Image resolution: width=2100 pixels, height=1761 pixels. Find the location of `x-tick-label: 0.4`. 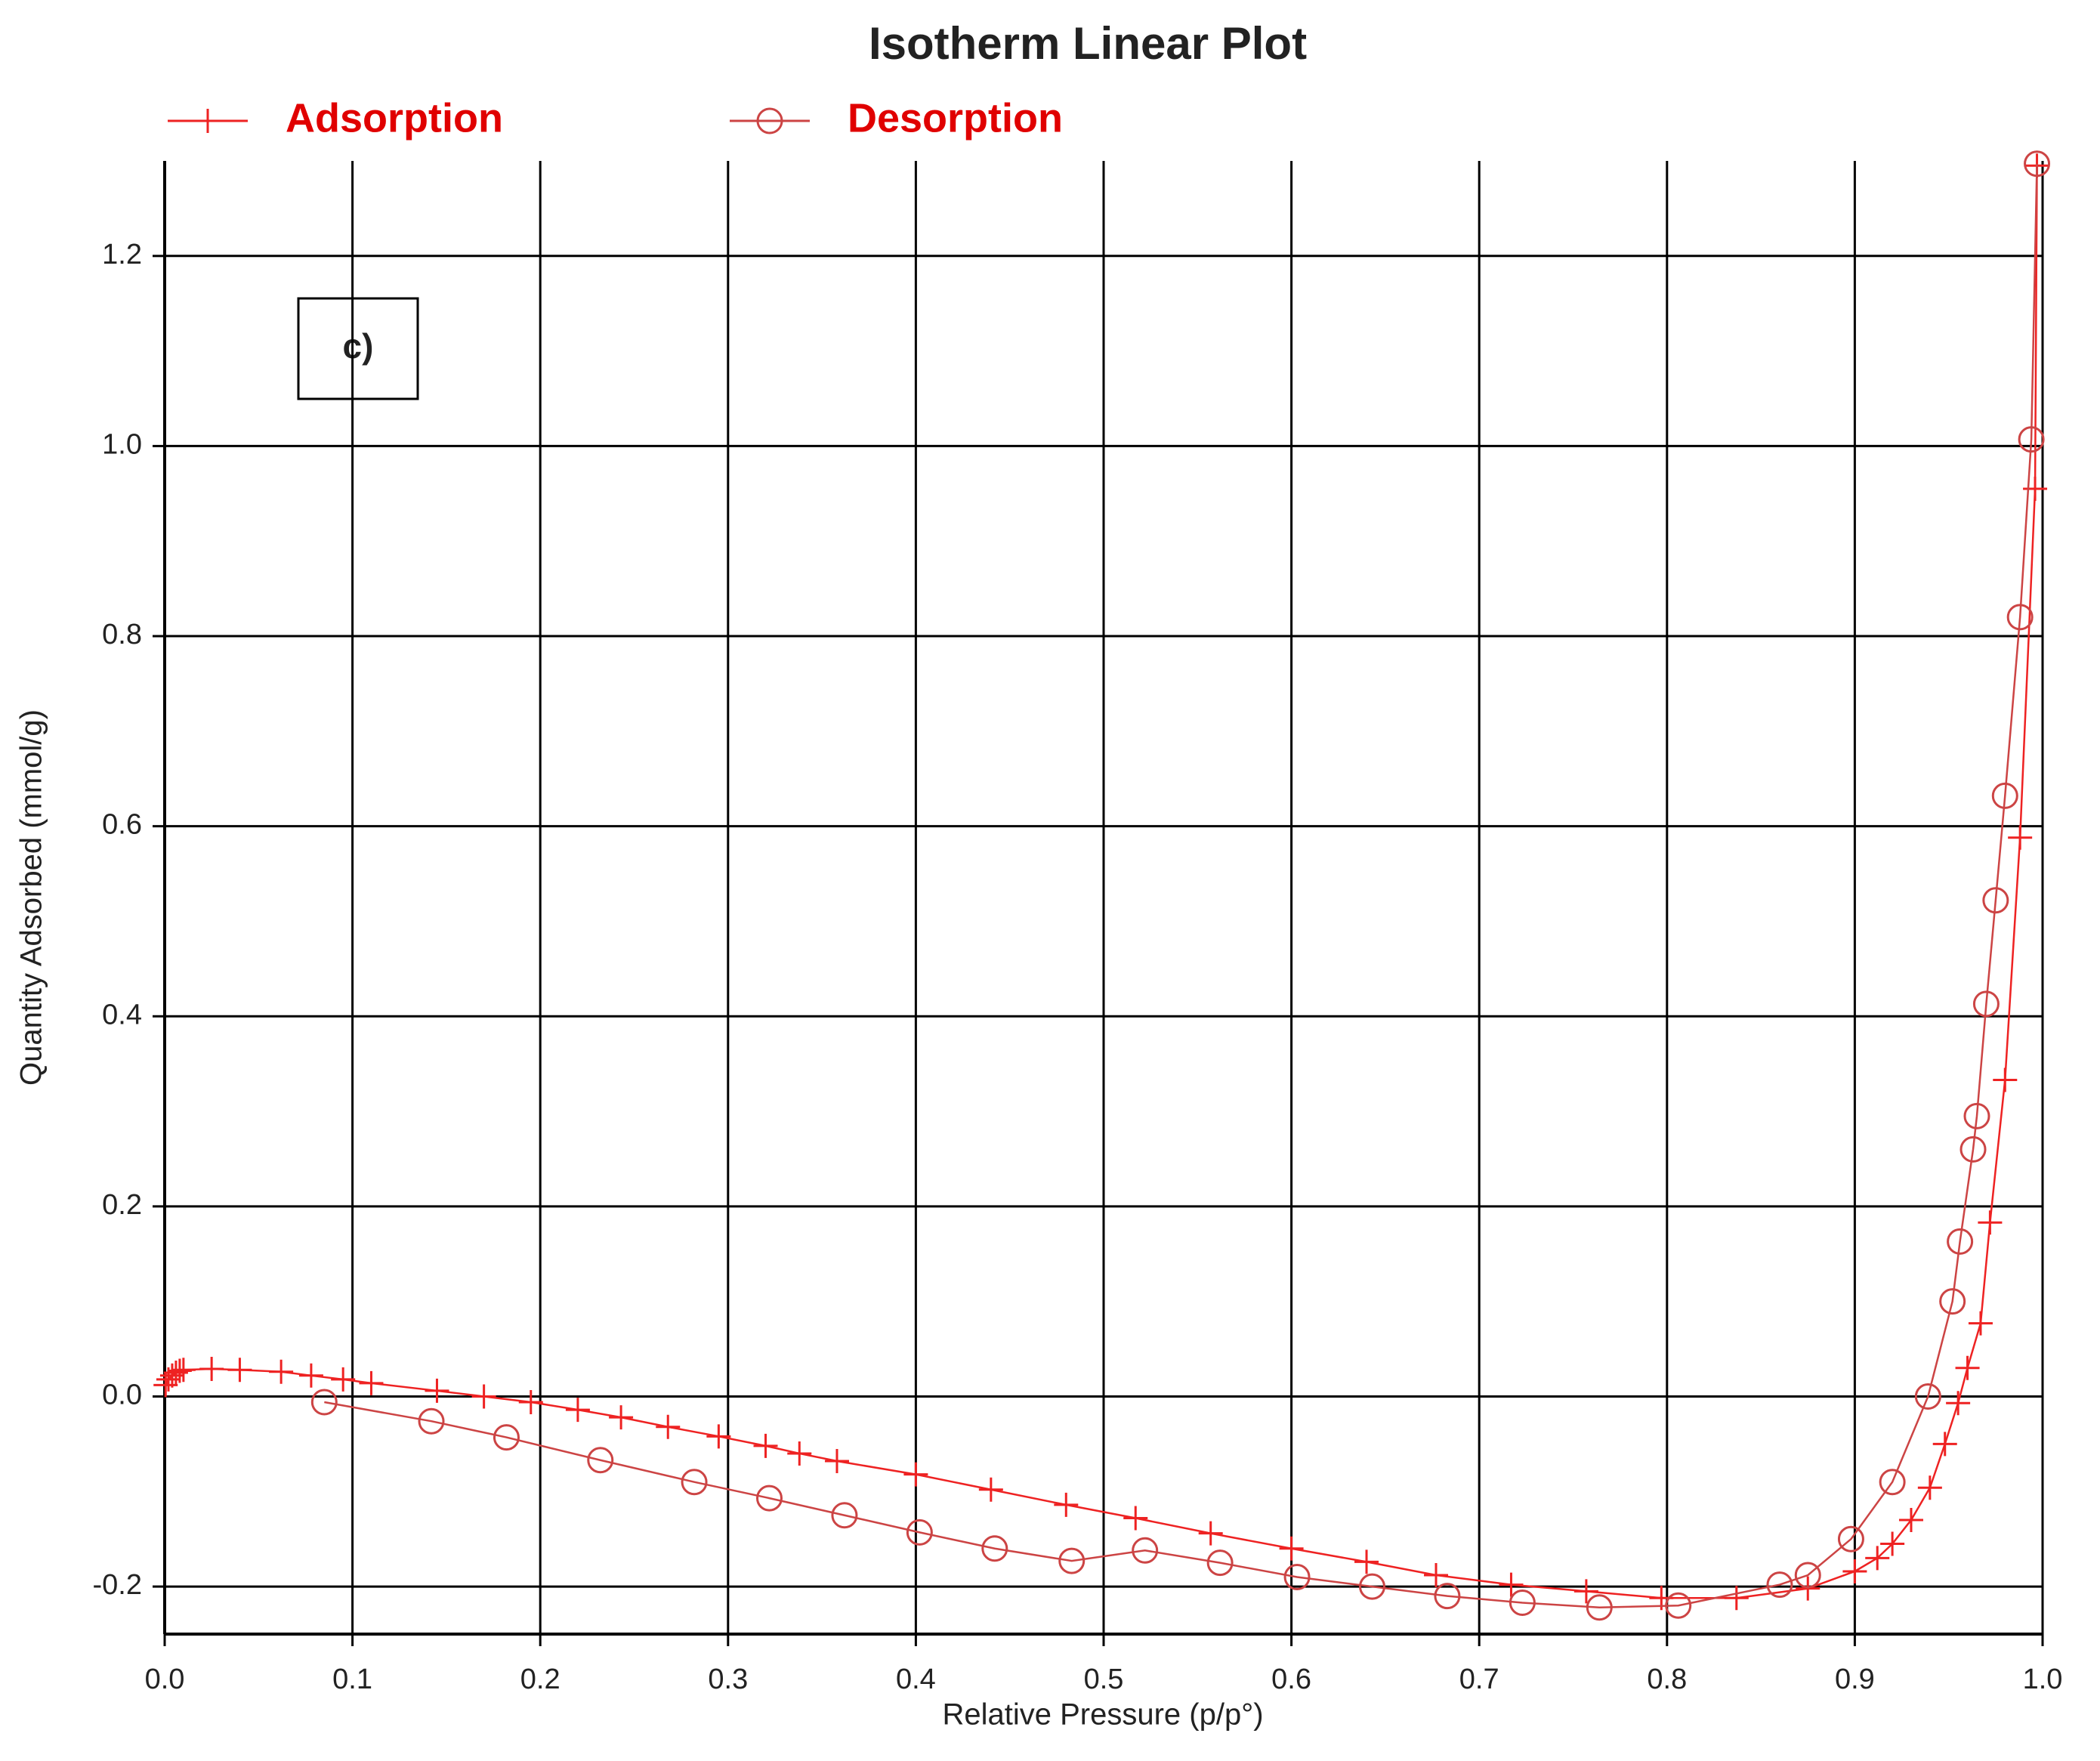

x-tick-label: 0.4 is located at coordinates (916, 1679).